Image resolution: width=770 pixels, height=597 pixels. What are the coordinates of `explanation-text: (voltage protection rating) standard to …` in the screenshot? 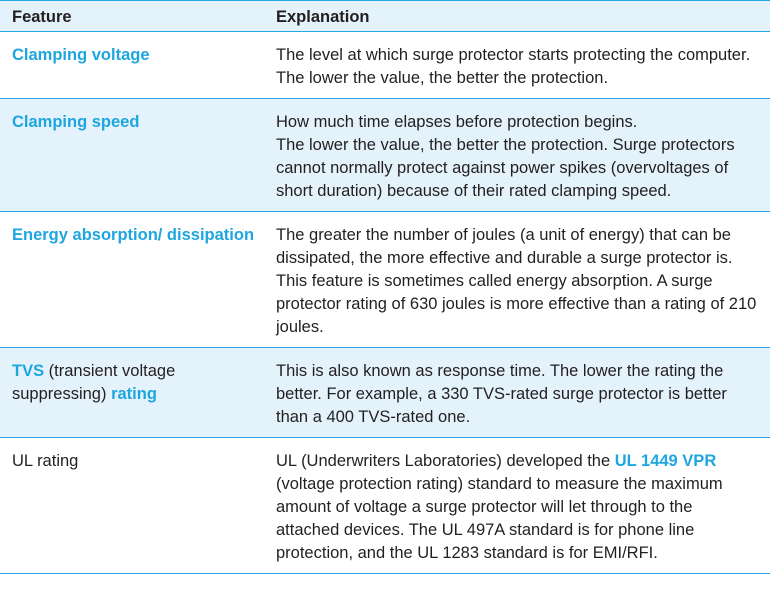 It's located at (499, 518).